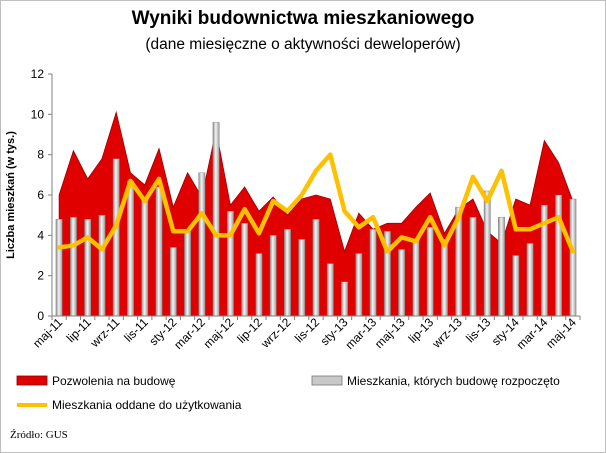 Image resolution: width=606 pixels, height=453 pixels. I want to click on x-tick-label: lis-13, so click(478, 330).